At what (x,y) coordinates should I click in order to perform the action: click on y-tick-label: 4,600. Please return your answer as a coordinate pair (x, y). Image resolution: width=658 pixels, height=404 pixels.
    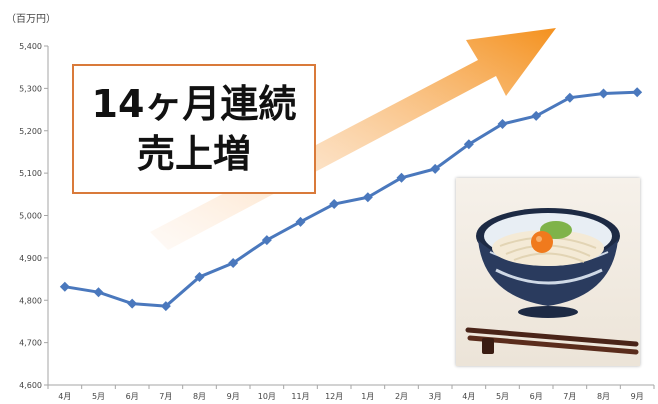
    Looking at the image, I should click on (30, 385).